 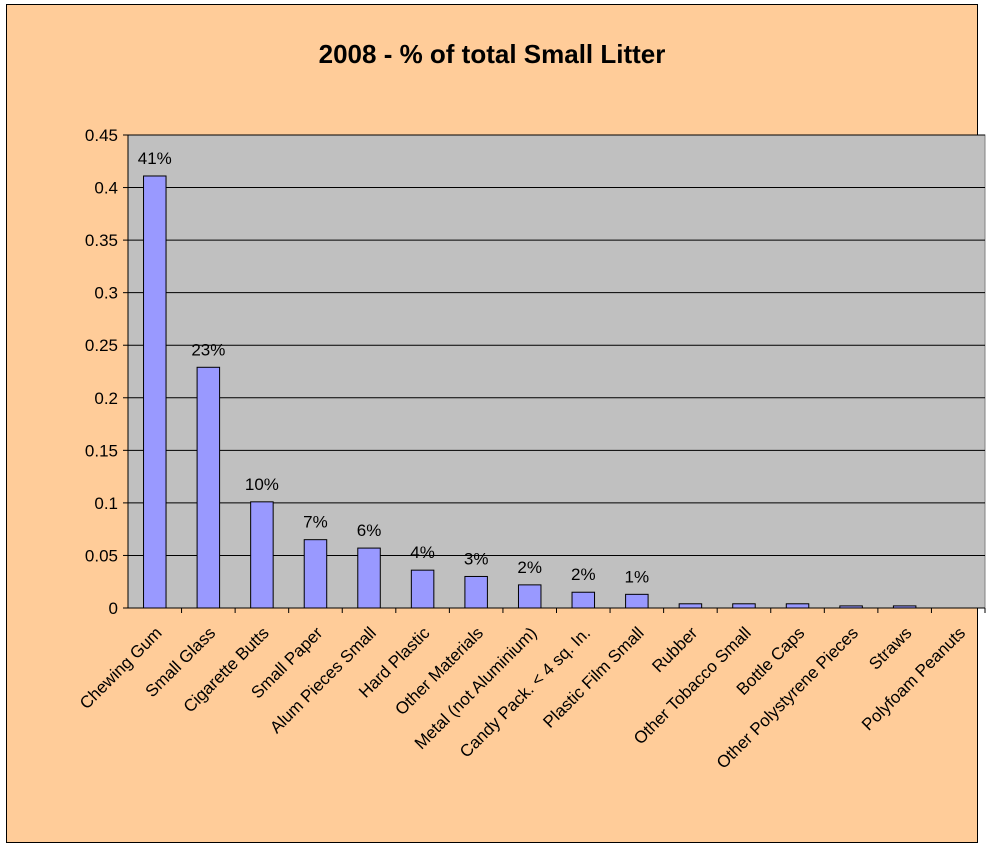 What do you see at coordinates (113, 608) in the screenshot?
I see `y-tick-label: 0` at bounding box center [113, 608].